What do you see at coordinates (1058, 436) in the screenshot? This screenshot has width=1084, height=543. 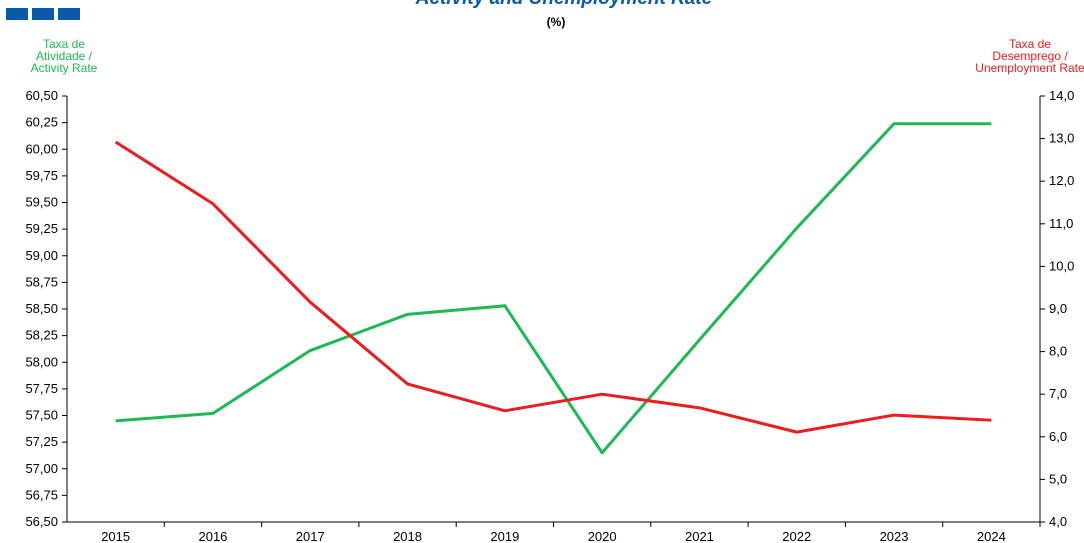 I see `y2-tick-label: 6,0` at bounding box center [1058, 436].